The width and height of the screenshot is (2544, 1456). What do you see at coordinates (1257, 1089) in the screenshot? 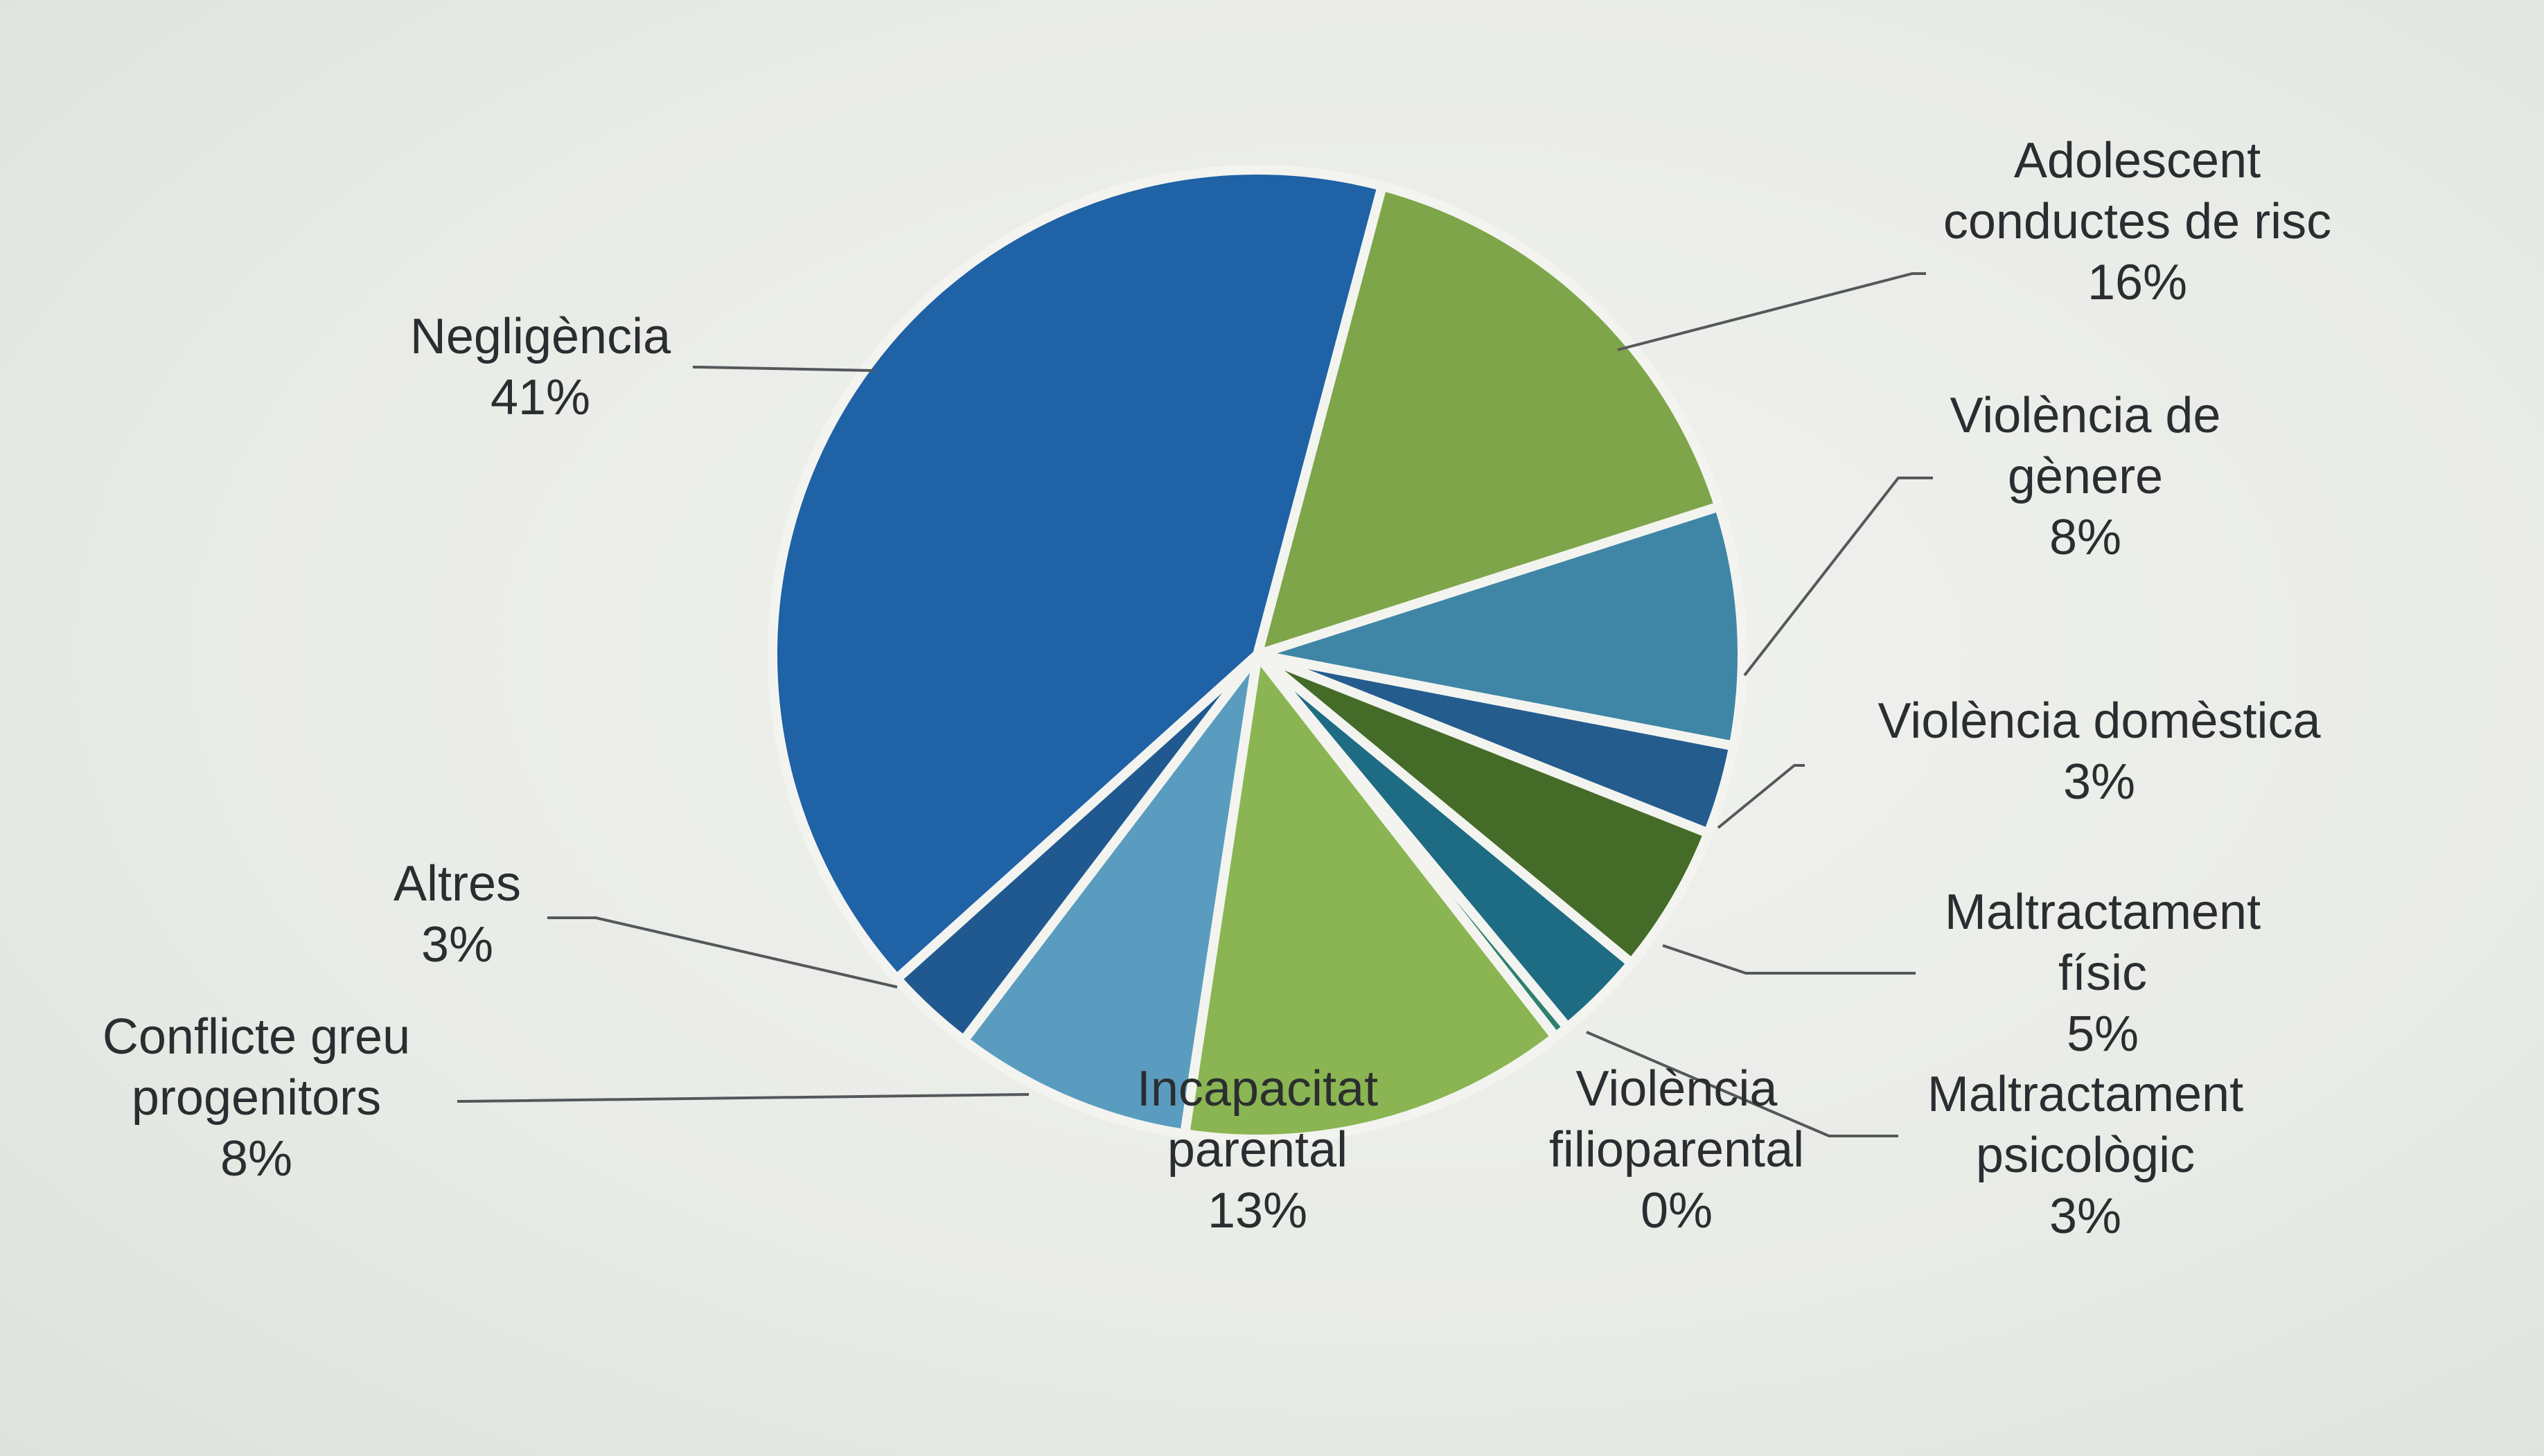
I see `slice-label-line: Incapacitat` at bounding box center [1257, 1089].